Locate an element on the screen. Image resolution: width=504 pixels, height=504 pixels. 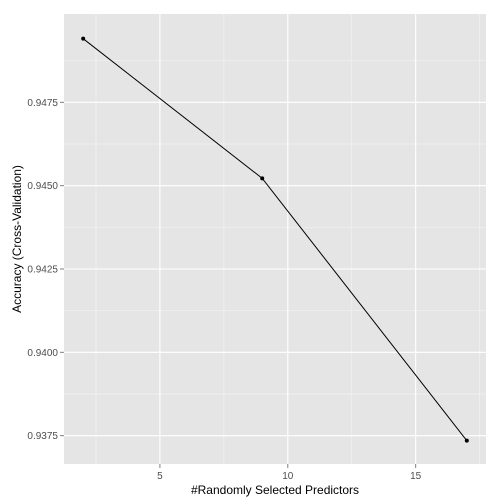
y-axis-ticks: 0.9375 0.9400 0.9425 0.9450 0.9475 is located at coordinates (45, 270).